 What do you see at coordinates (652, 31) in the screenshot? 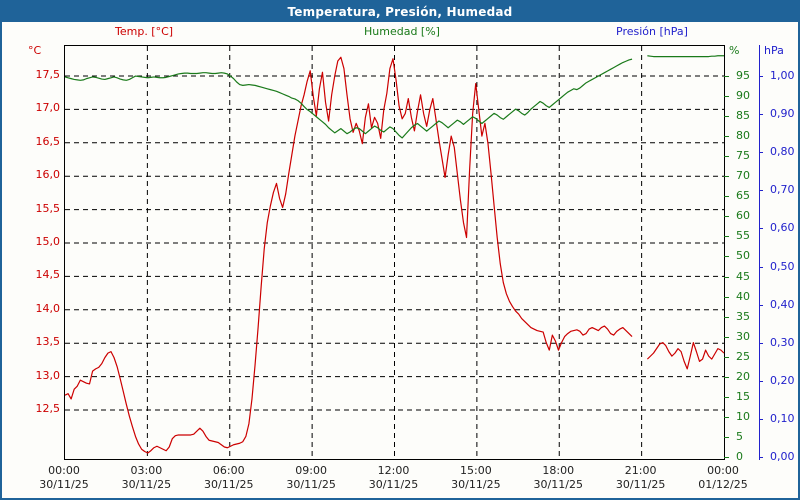
I see `legend-item-pressure: Presión [hPa]` at bounding box center [652, 31].